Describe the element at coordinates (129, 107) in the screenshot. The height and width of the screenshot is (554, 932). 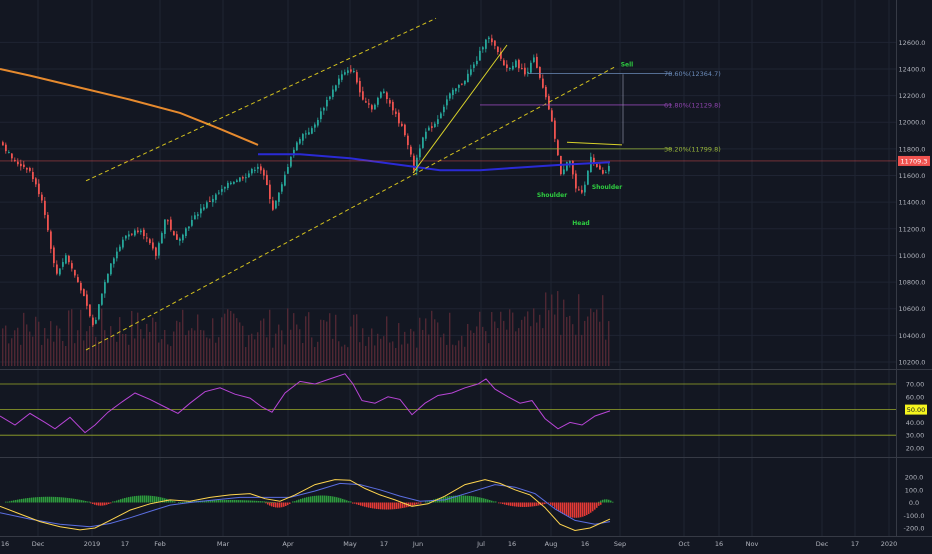
I see `moving-average-orange` at that location.